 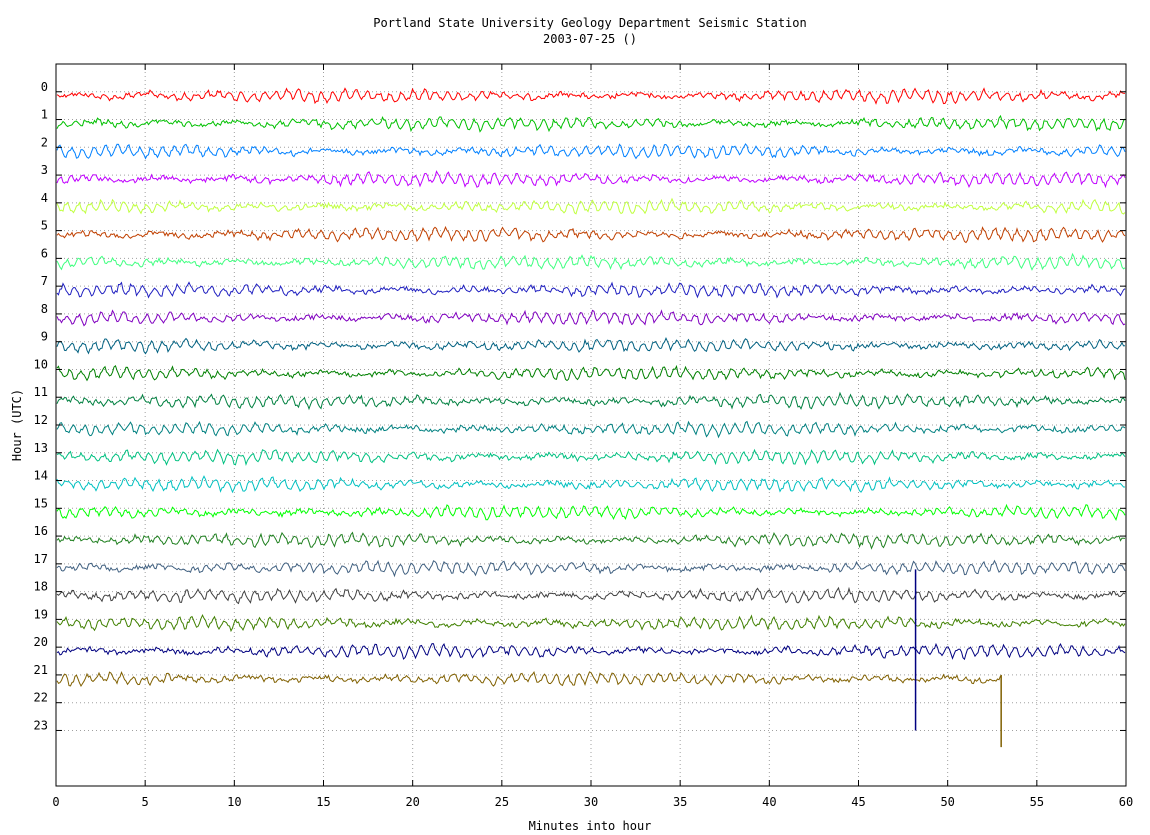 What do you see at coordinates (41, 531) in the screenshot?
I see `y-tick-label: 16` at bounding box center [41, 531].